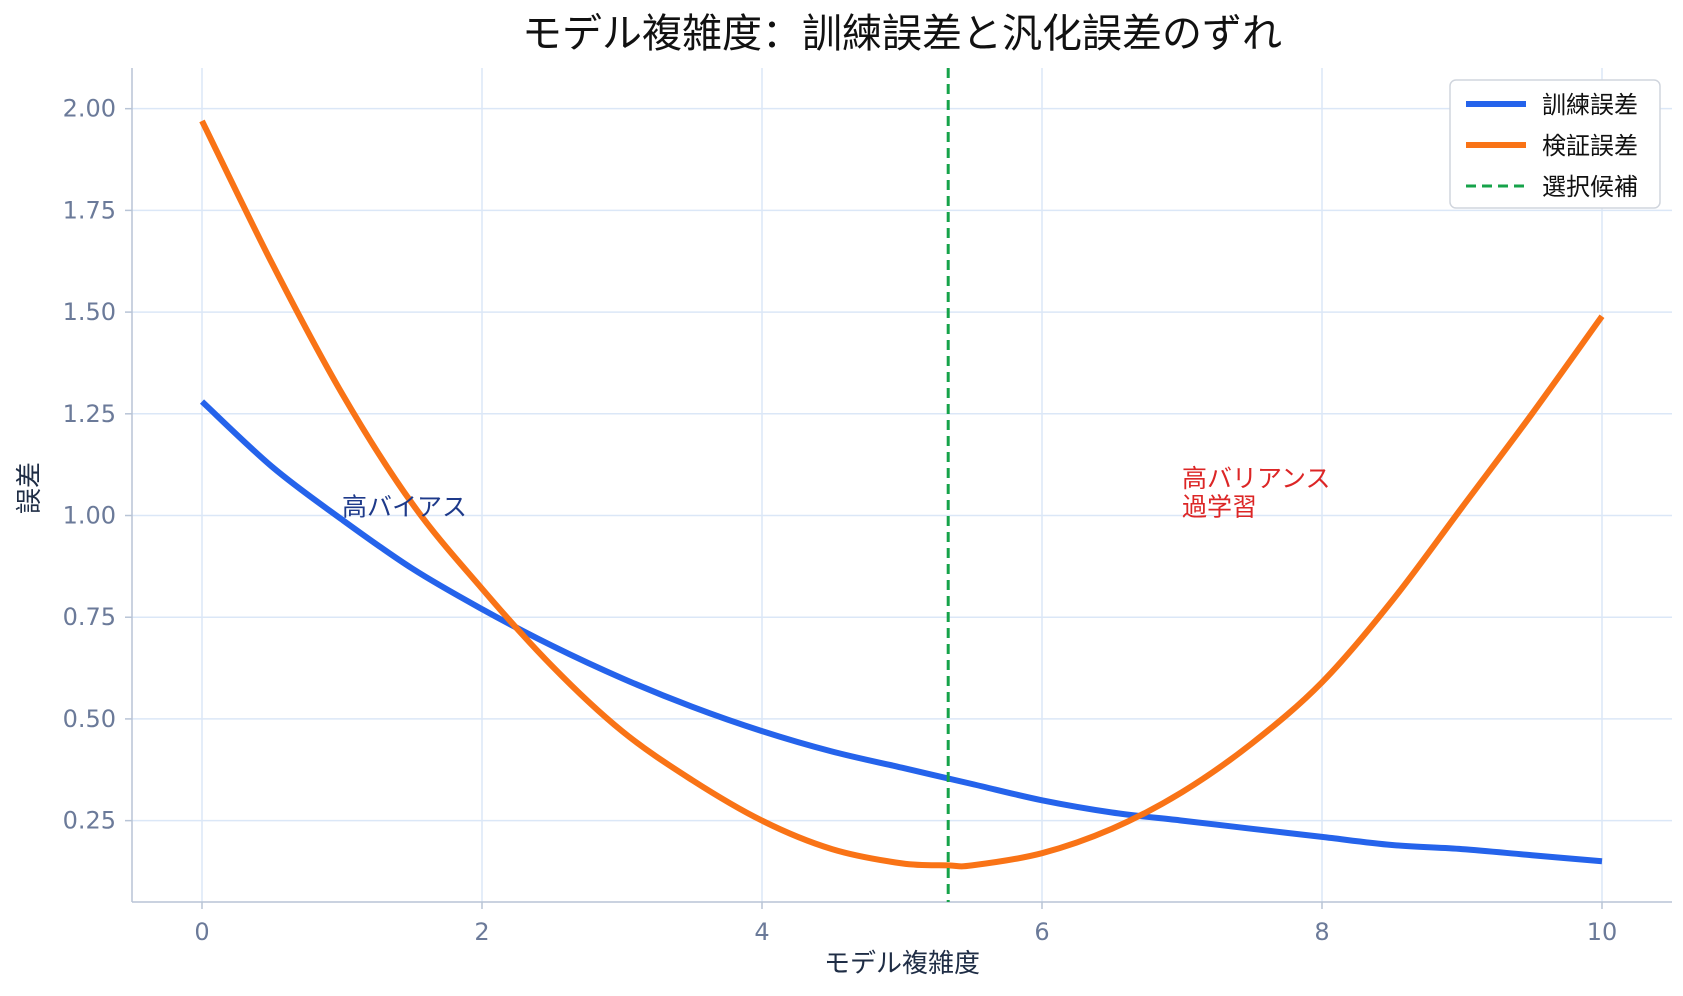  What do you see at coordinates (1590, 146) in the screenshot?
I see `legend-label-1: 検証誤差` at bounding box center [1590, 146].